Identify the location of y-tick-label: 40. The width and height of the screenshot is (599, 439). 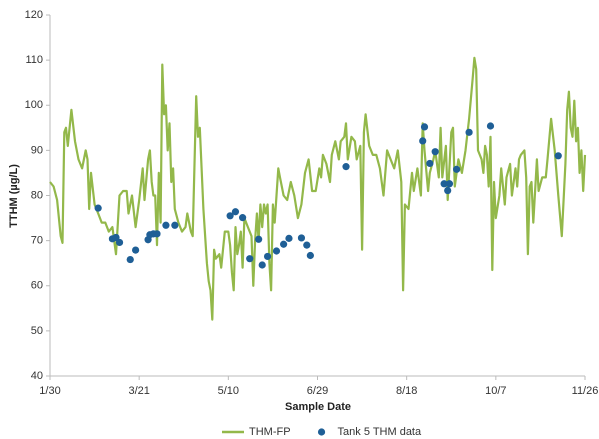
(37, 376).